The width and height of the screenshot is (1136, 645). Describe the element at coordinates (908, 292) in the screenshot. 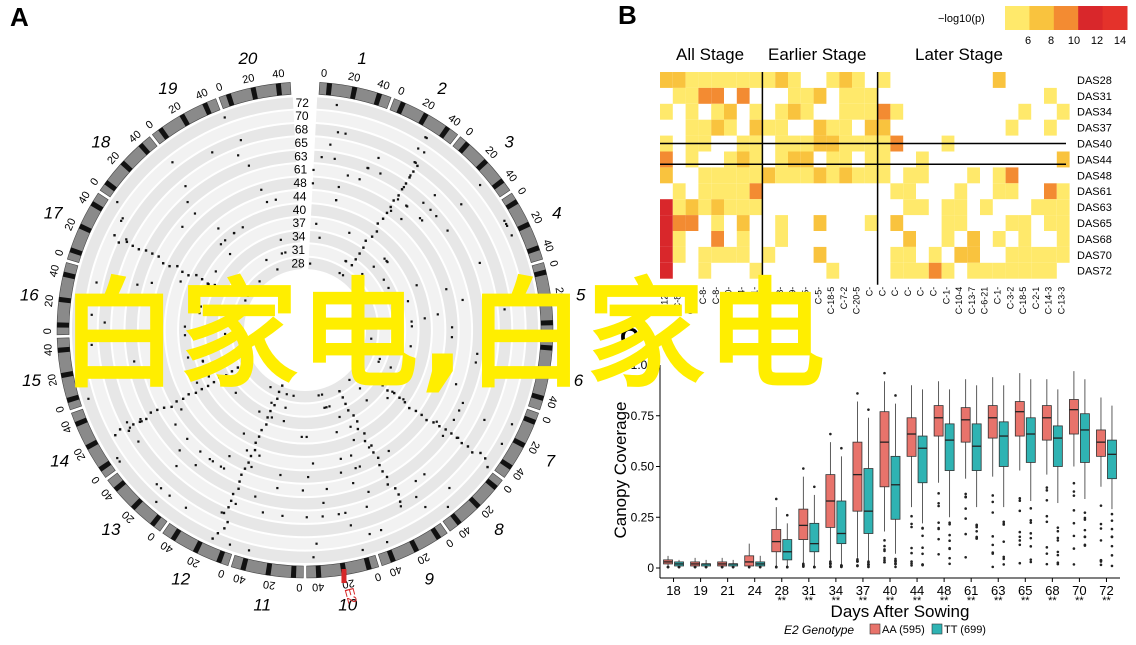

I see `heatmap-column-label: C-` at that location.